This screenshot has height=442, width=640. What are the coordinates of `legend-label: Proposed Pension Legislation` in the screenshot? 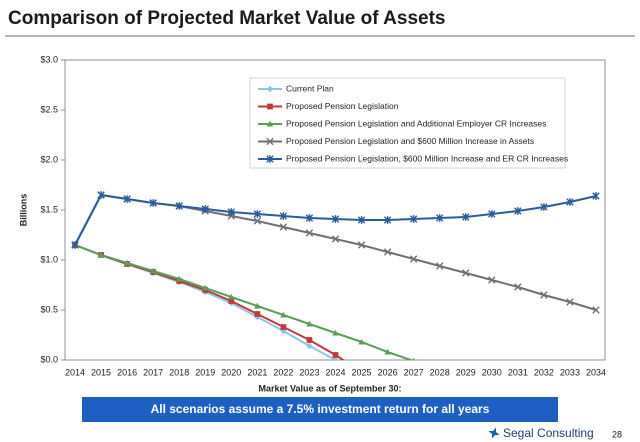 It's located at (342, 106).